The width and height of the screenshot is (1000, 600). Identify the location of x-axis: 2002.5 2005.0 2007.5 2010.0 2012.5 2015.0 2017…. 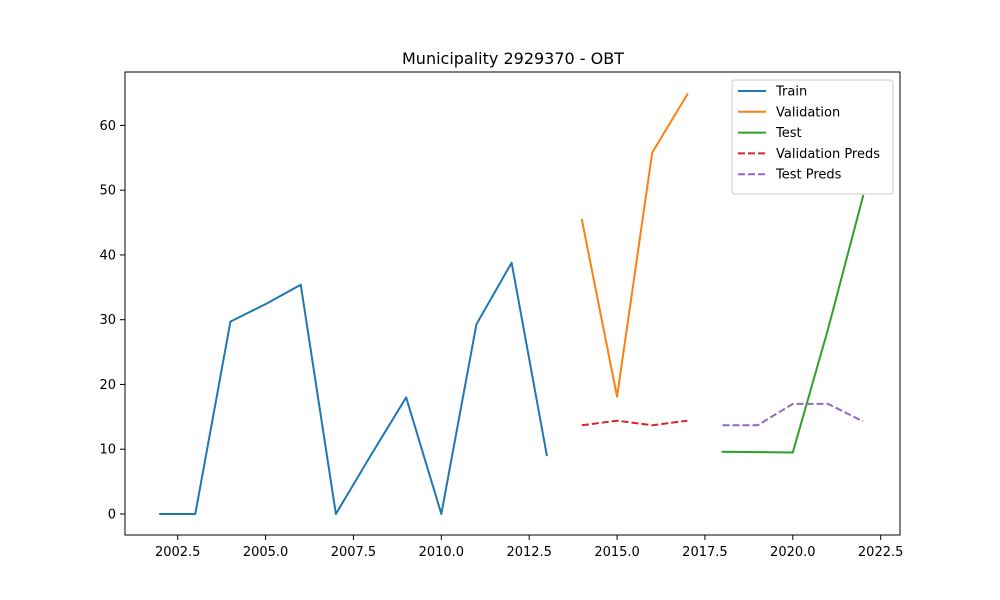
(529, 547).